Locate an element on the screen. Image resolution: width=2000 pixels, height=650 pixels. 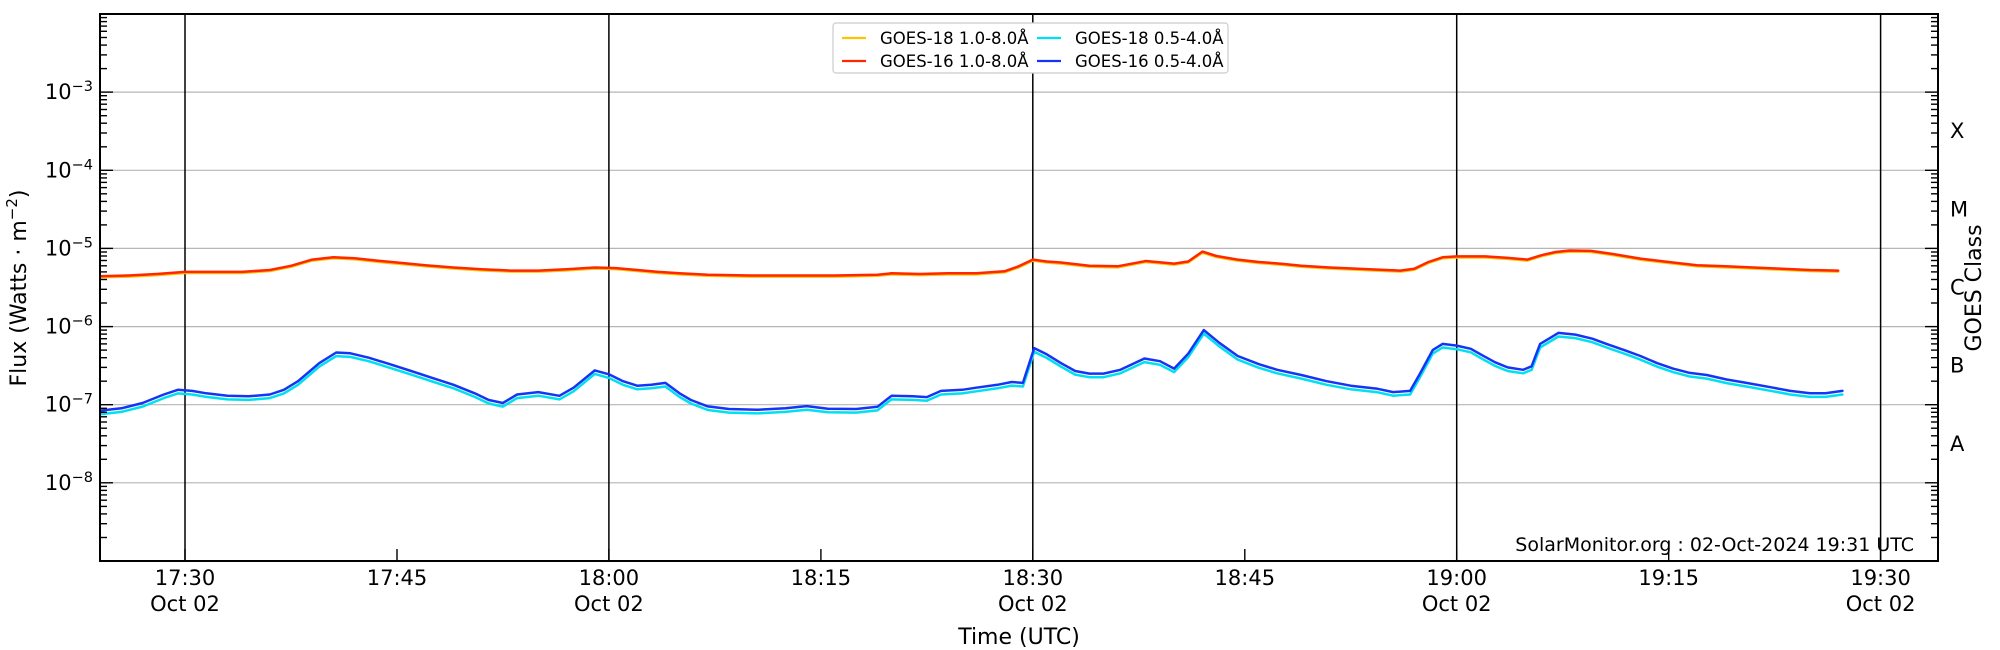
goes-class-label-B: B is located at coordinates (1957, 366).